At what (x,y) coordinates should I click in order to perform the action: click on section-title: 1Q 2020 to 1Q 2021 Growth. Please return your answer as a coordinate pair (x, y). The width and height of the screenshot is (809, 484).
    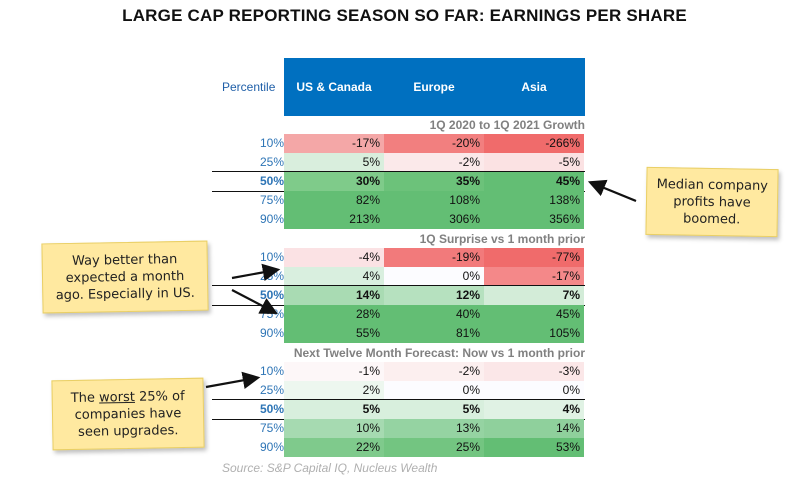
    Looking at the image, I should click on (507, 125).